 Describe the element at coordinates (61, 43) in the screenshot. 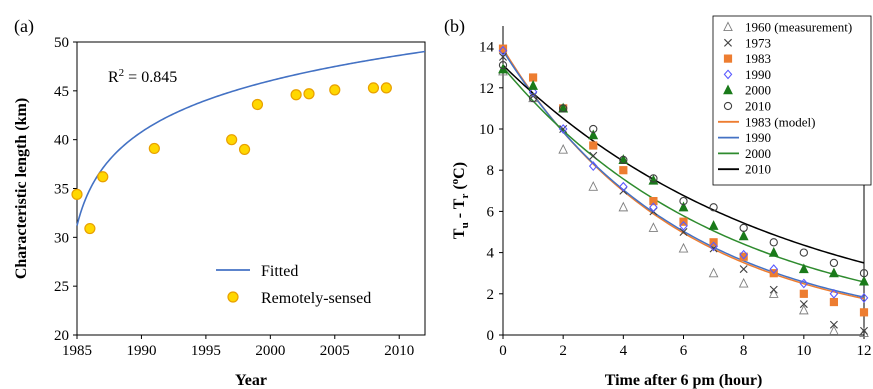

I see `y-tick-label: 50` at that location.